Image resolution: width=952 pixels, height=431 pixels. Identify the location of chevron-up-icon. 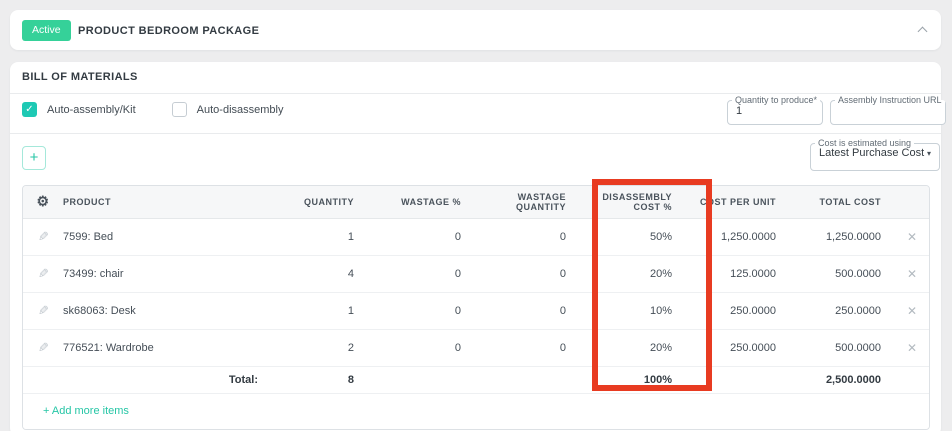
(922, 30).